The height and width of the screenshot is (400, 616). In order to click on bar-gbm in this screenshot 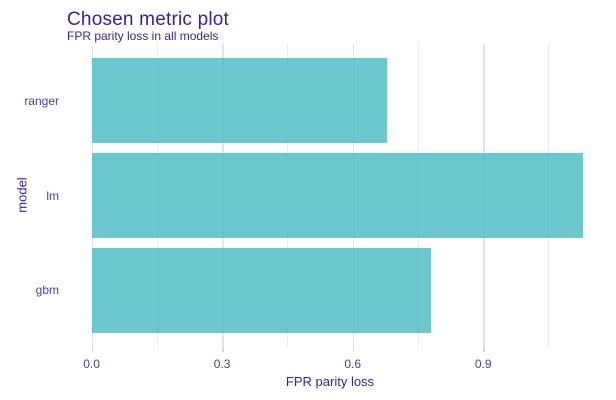, I will do `click(261, 290)`.